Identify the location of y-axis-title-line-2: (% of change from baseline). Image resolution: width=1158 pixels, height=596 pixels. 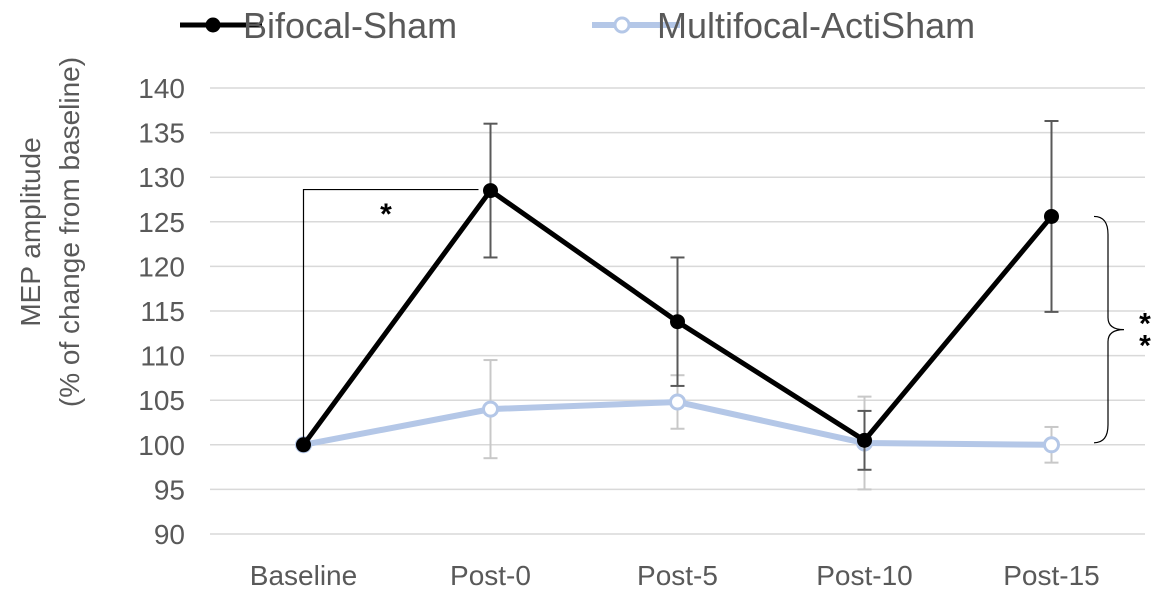
(69, 232).